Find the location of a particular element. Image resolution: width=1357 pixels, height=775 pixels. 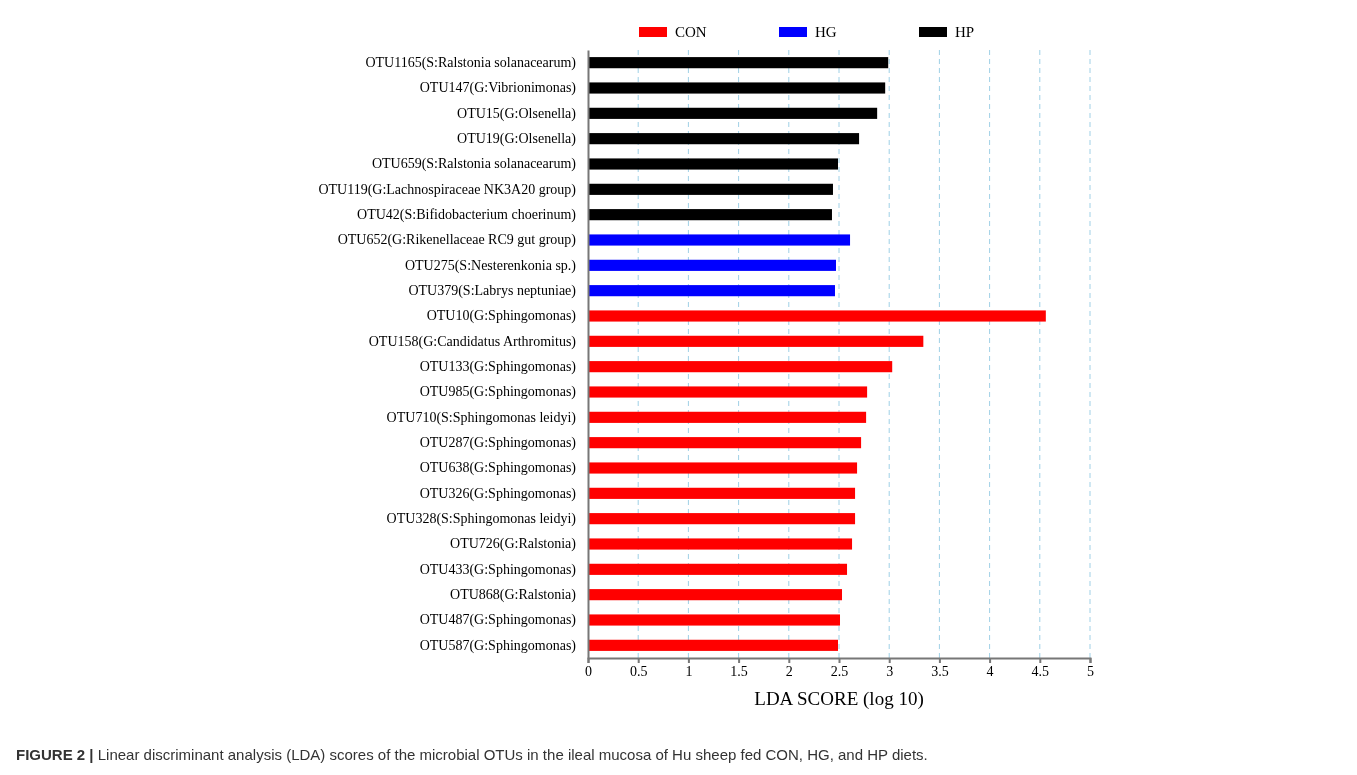

y-tick-label: OTU659(S:Ralstonia solanacearum) is located at coordinates (474, 164).